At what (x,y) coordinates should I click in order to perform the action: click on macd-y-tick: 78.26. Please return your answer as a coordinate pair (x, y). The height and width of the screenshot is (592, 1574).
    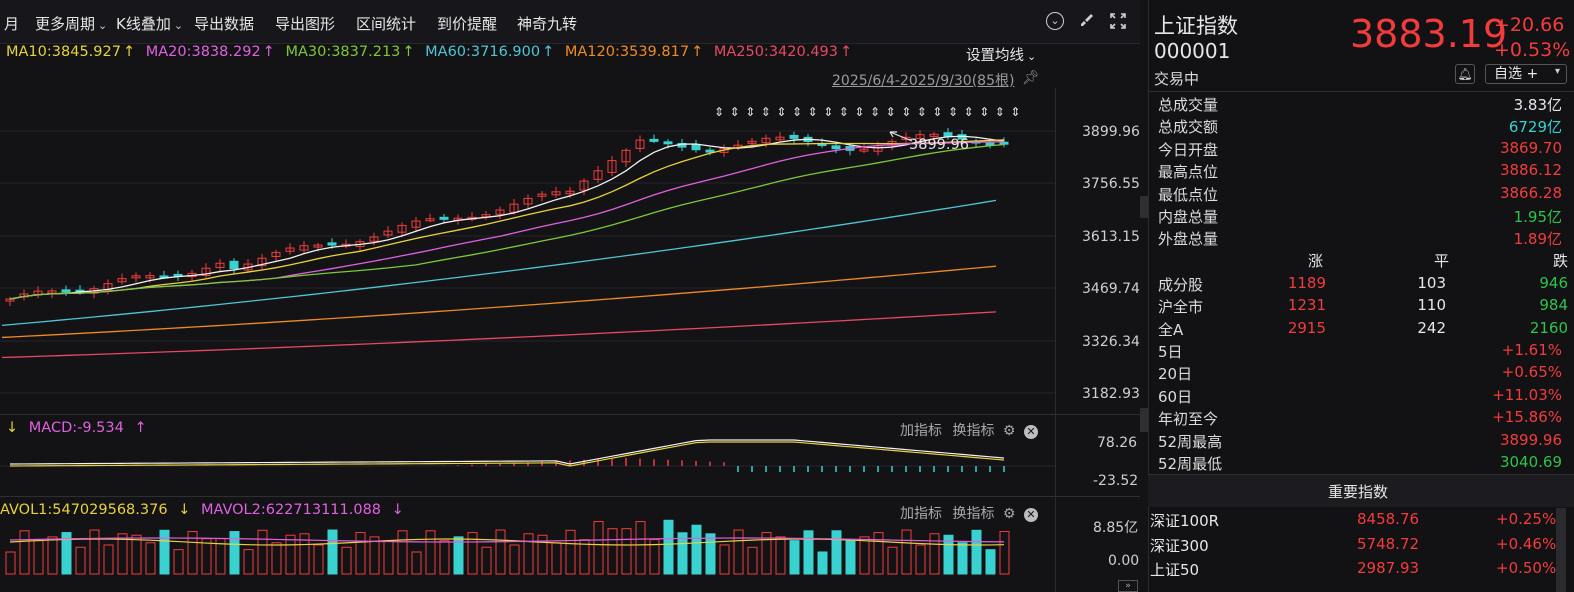
    Looking at the image, I should click on (1117, 443).